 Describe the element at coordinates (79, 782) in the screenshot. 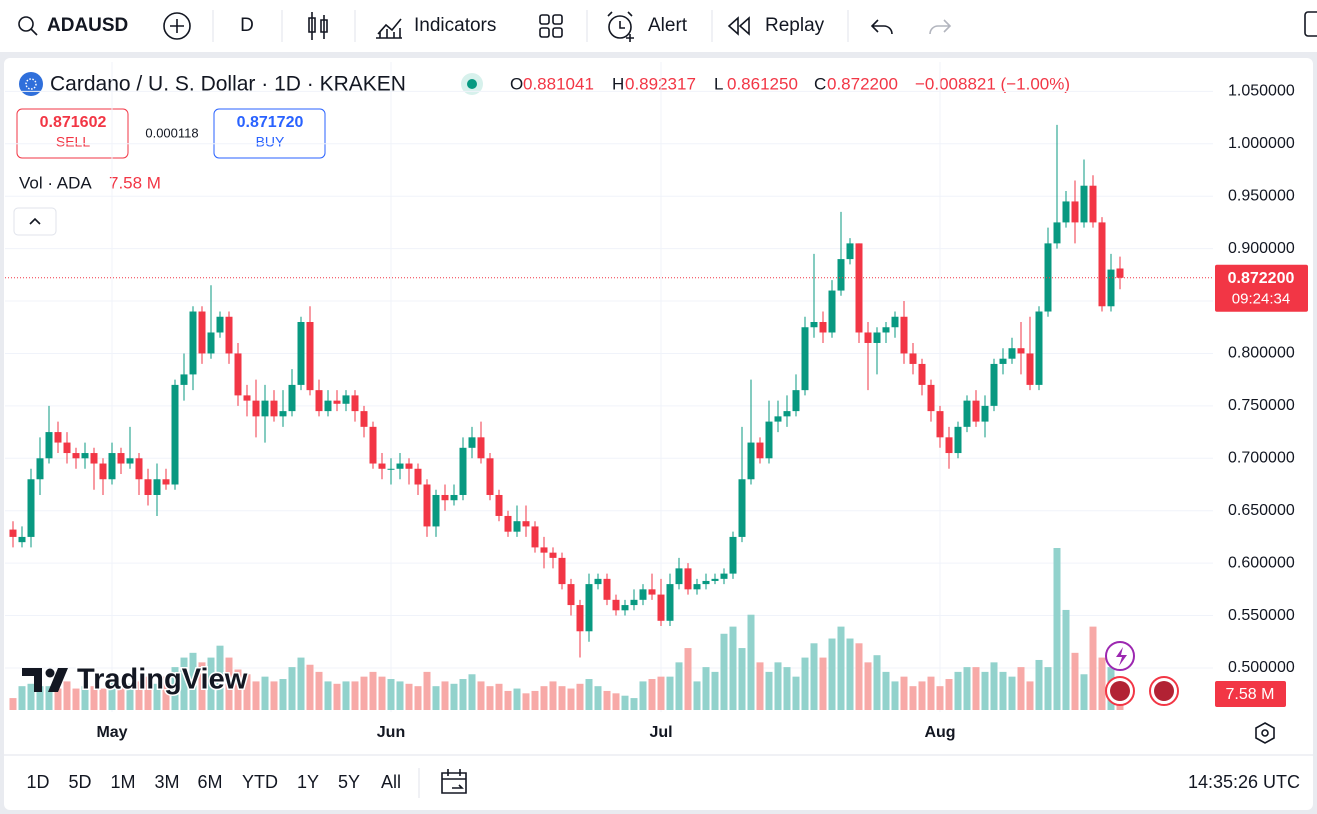

I see `range-button: 5D` at that location.